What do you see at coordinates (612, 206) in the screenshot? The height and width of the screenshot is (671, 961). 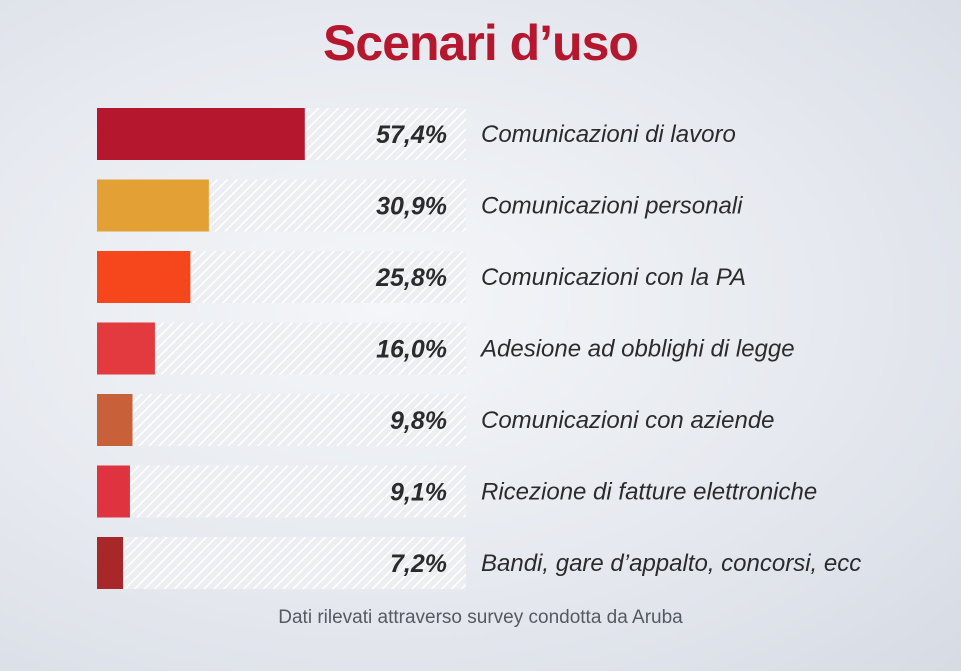 I see `category-label: Comunicazioni personali` at bounding box center [612, 206].